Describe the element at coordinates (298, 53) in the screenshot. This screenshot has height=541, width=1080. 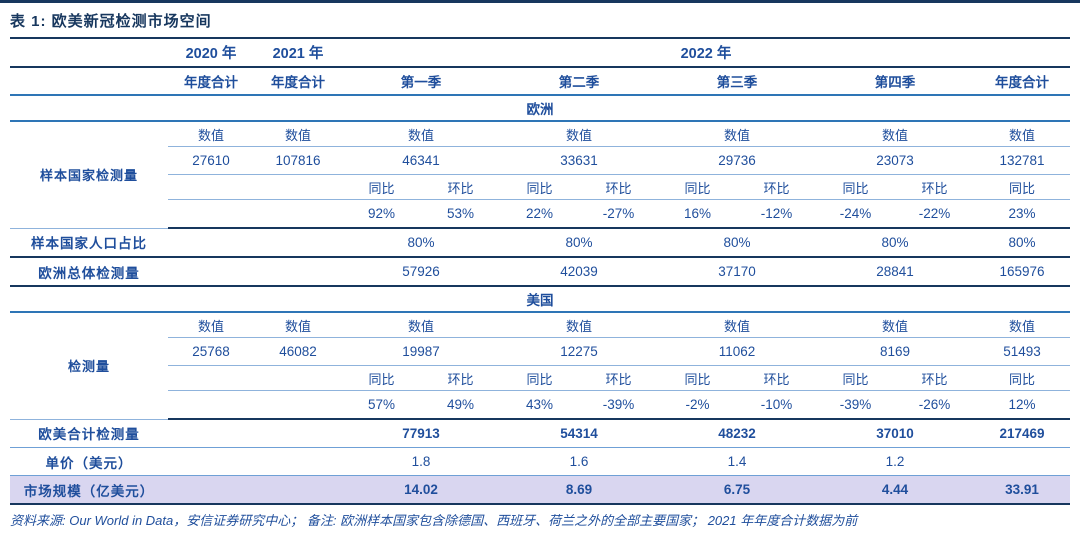
I see `col-2021: 2021 年` at that location.